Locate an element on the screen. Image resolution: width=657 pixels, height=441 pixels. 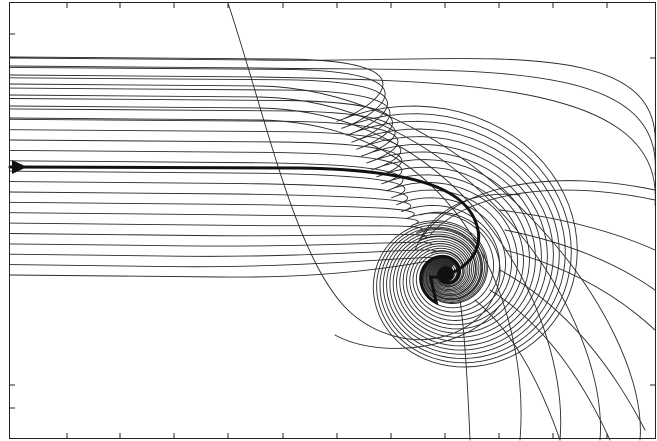
direction-arrow is located at coordinates (19, 167).